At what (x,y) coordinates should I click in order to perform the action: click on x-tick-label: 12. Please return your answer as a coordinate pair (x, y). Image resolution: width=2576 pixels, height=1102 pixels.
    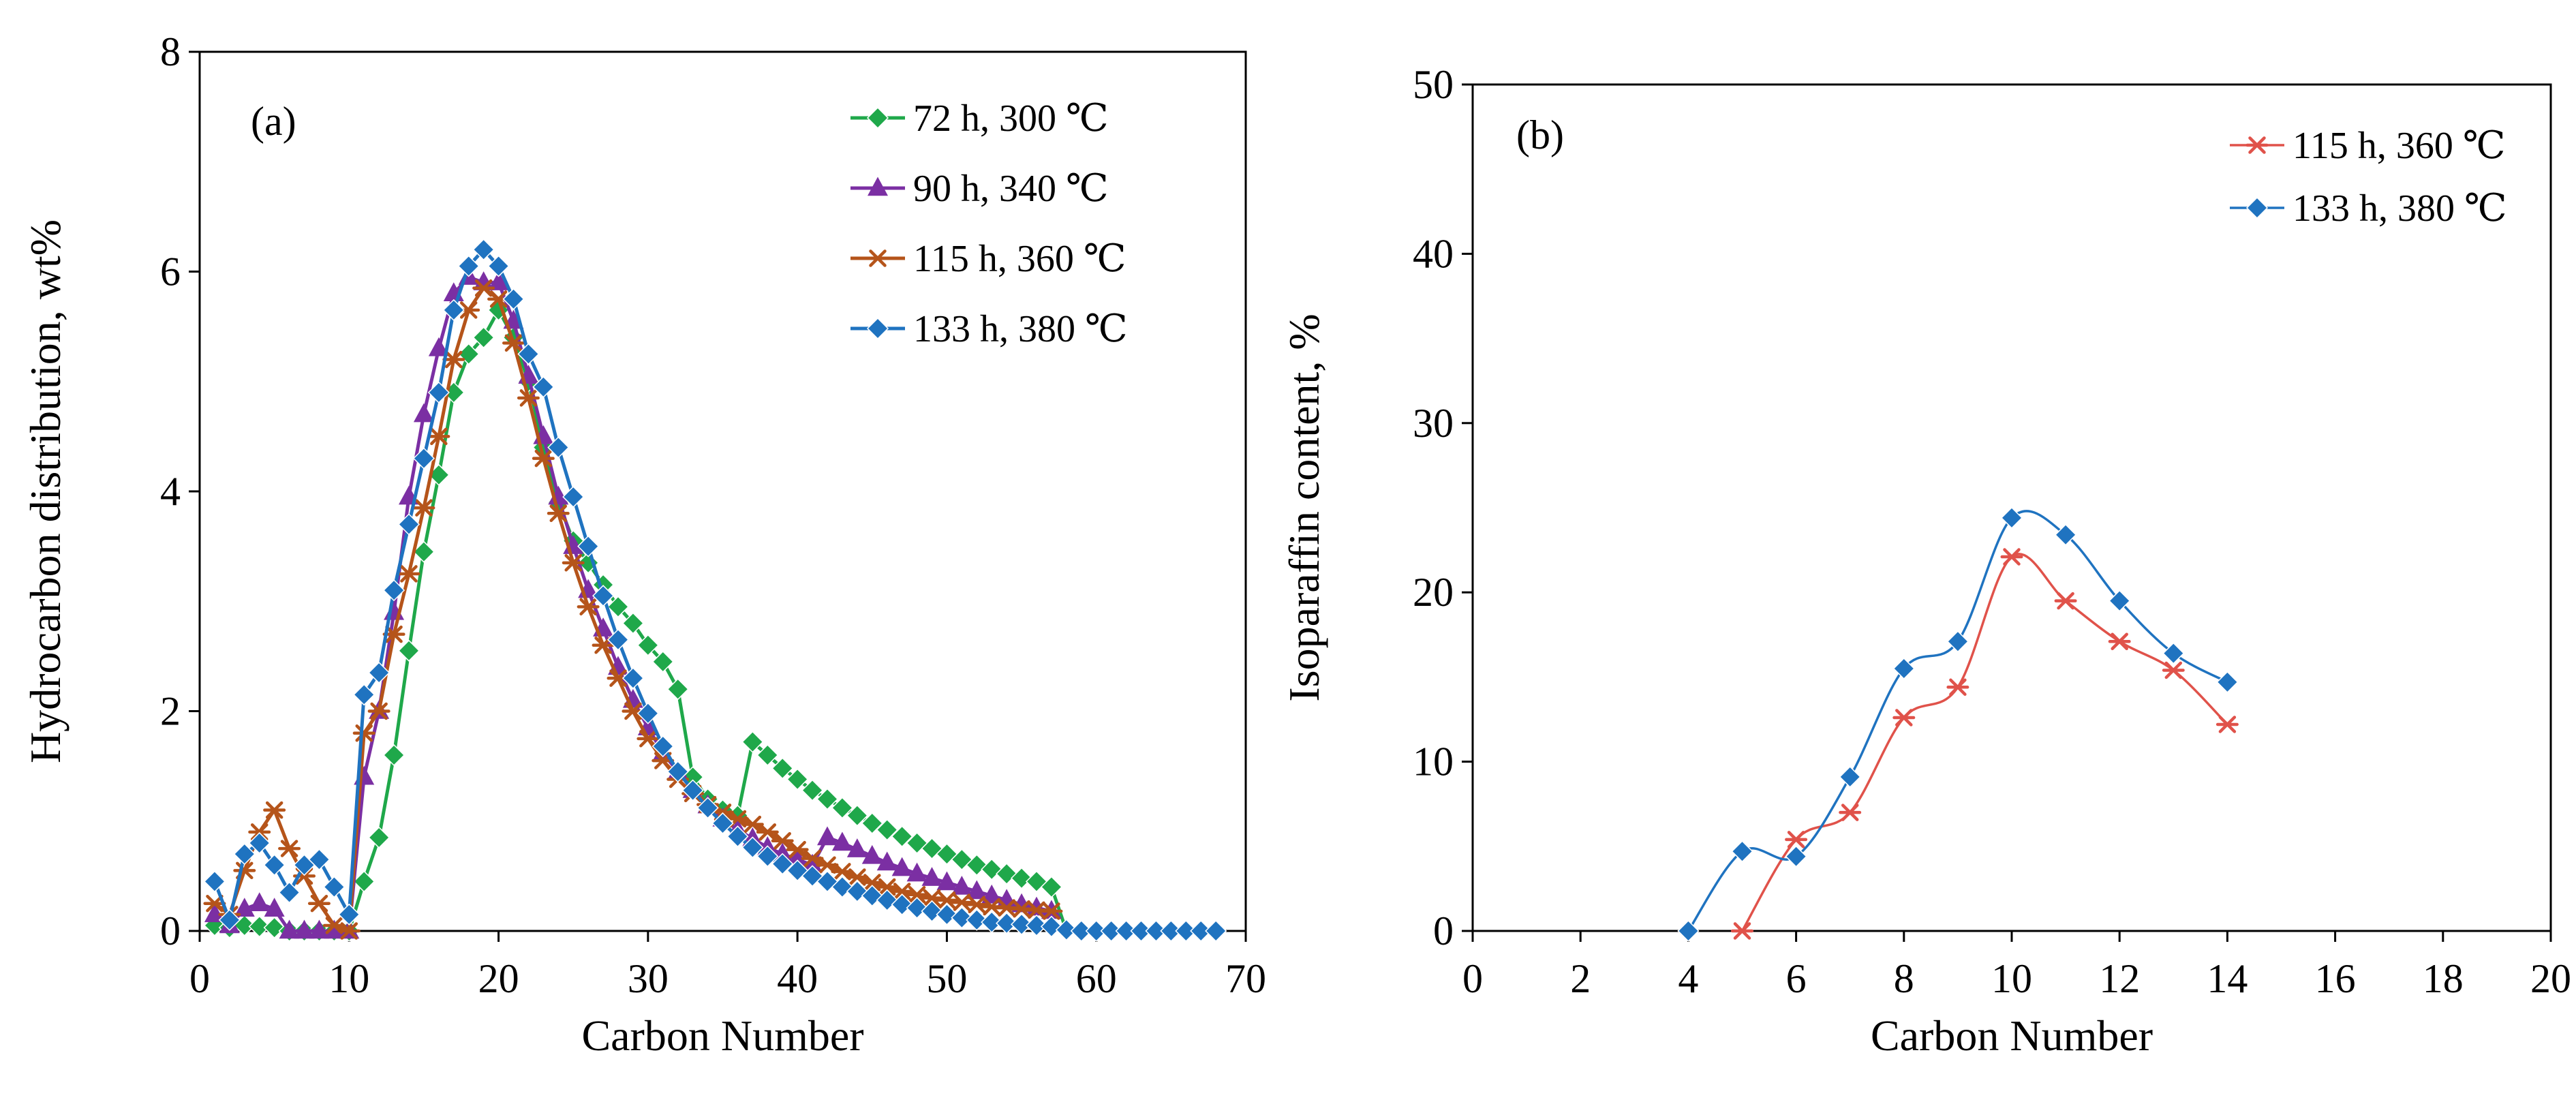
    Looking at the image, I should click on (2119, 978).